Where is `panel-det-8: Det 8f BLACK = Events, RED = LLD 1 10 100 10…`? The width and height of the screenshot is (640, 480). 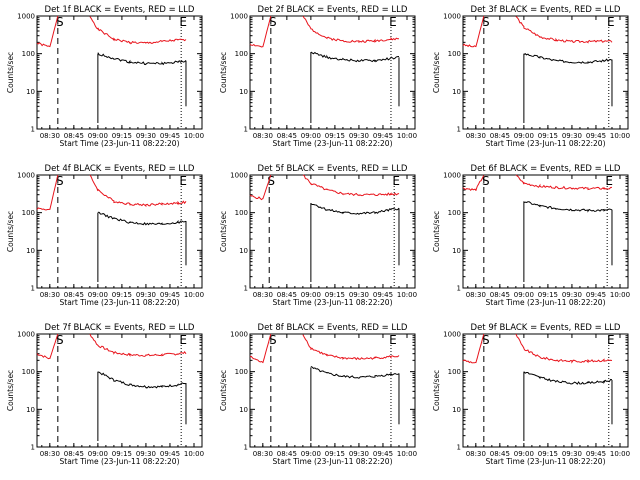
panel-det-8: Det 8f BLACK = Events, RED = LLD 1 10 100 10… is located at coordinates (318, 394).